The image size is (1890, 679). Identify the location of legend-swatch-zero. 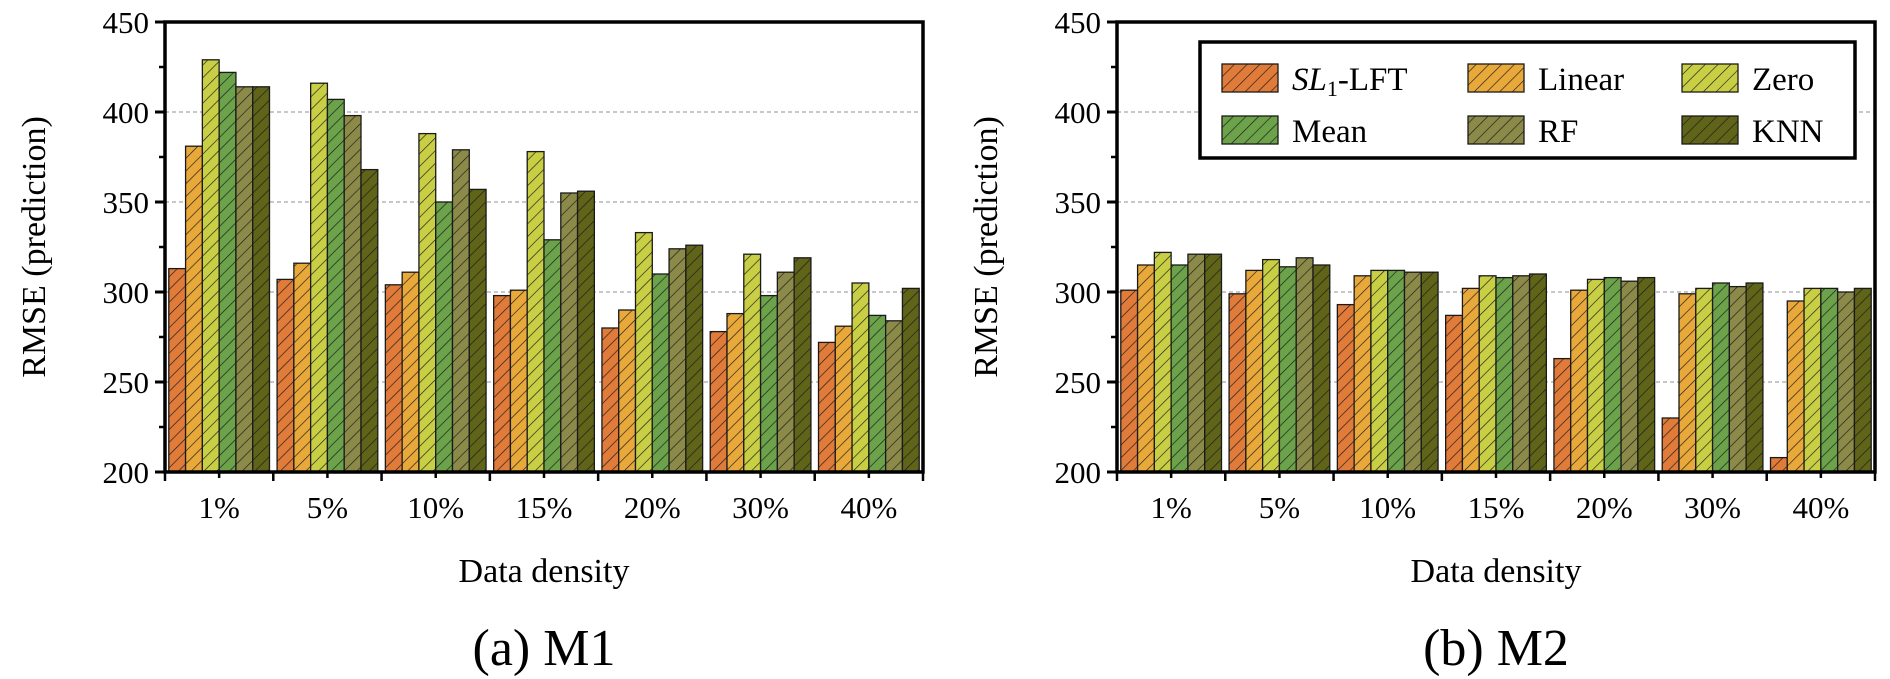
(1710, 78).